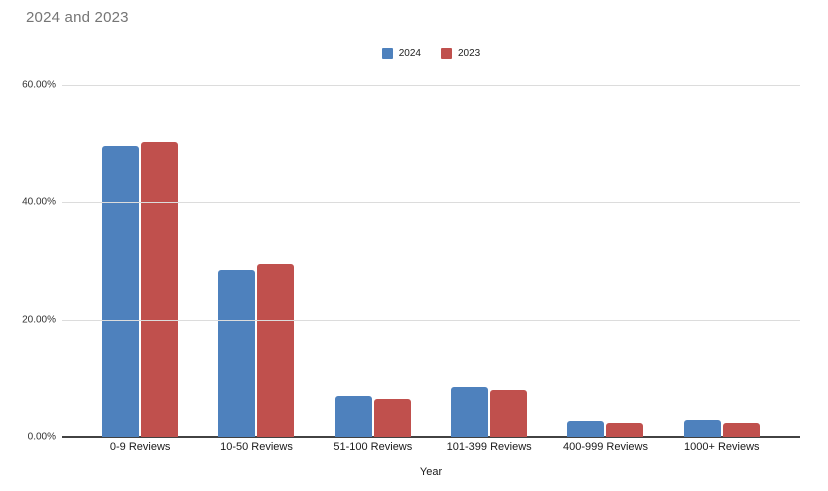 The image size is (828, 491). Describe the element at coordinates (431, 437) in the screenshot. I see `x-axis-line` at that location.